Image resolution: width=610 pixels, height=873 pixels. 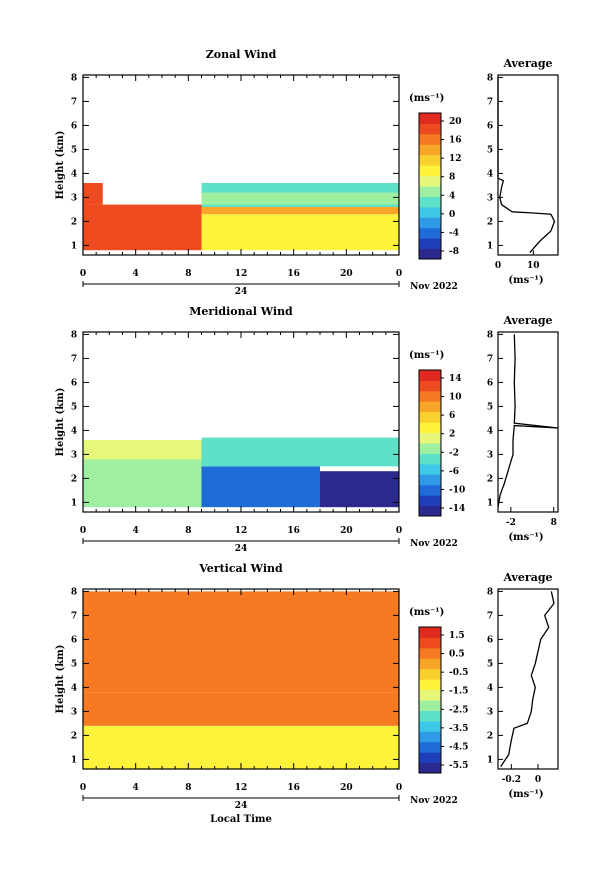 What do you see at coordinates (458, 747) in the screenshot?
I see `colorbar-tick-label: -4.5` at bounding box center [458, 747].